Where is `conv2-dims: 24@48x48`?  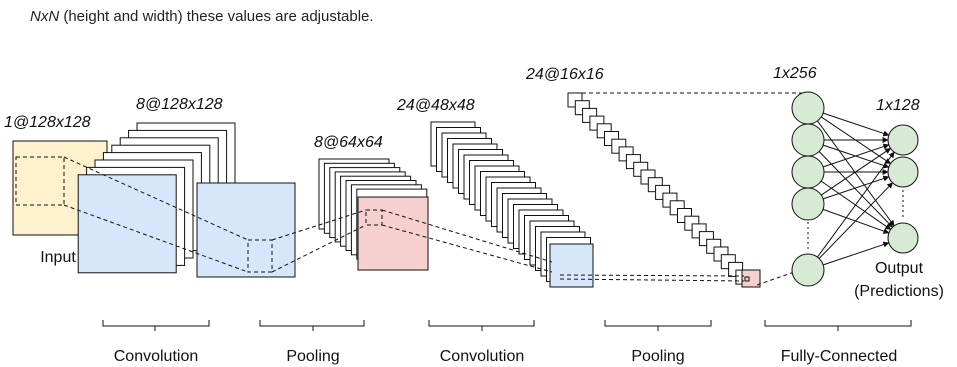 conv2-dims: 24@48x48 is located at coordinates (435, 105).